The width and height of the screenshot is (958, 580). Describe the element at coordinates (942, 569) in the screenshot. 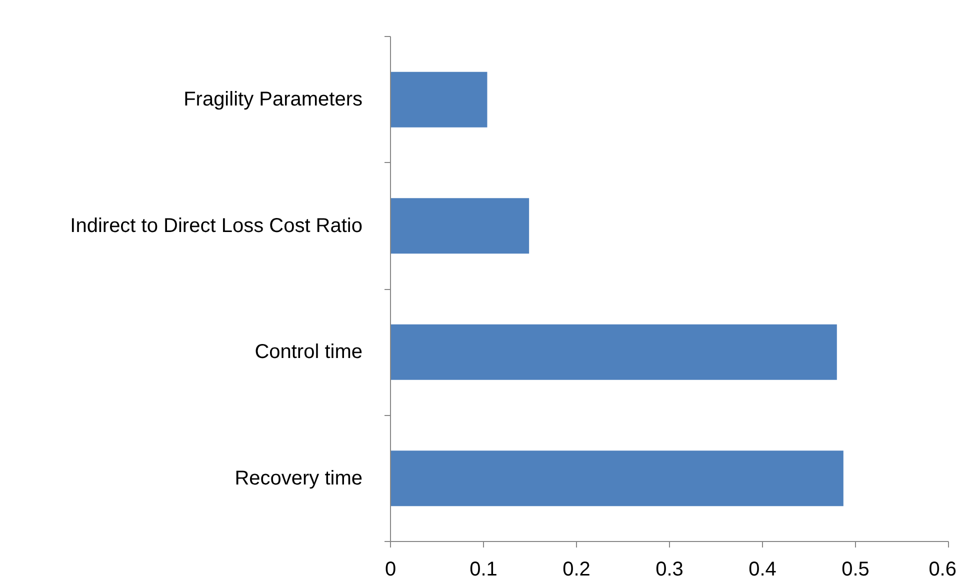

I see `x-tick-label: 0.6` at that location.